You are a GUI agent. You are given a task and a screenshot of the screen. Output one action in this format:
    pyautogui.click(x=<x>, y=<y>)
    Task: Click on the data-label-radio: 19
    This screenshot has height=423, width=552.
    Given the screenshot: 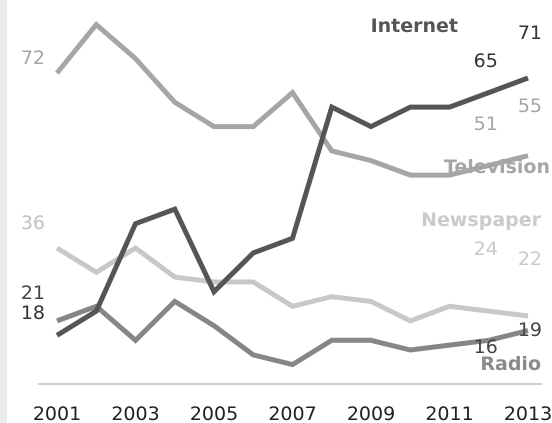 What is the action you would take?
    pyautogui.click(x=530, y=330)
    